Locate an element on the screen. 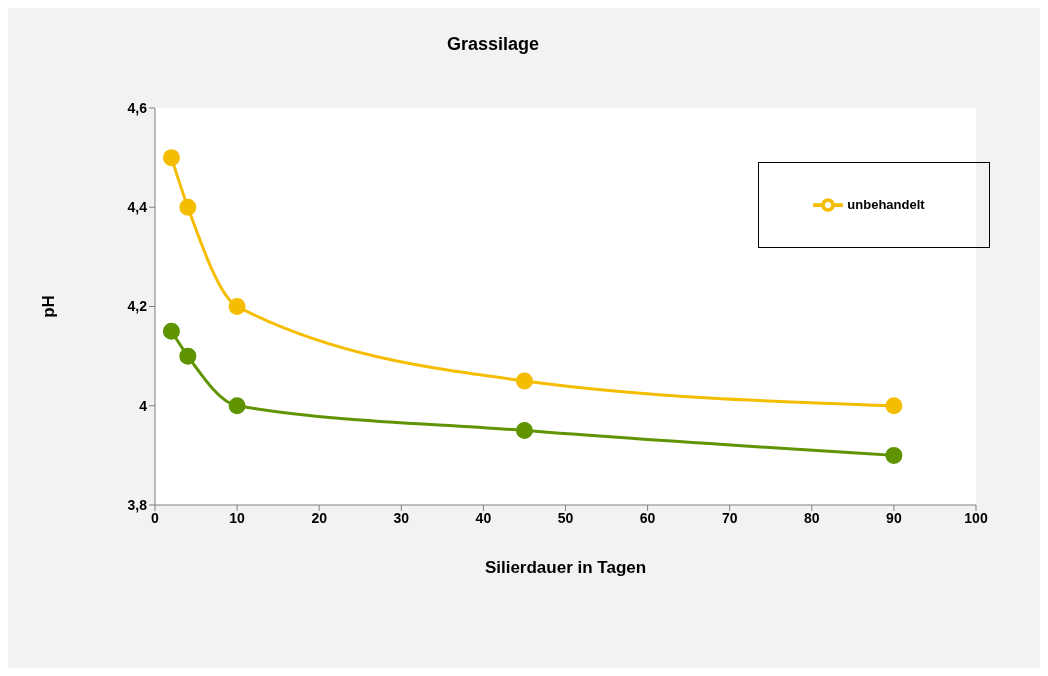  legend-label: unbehandelt is located at coordinates (886, 205).